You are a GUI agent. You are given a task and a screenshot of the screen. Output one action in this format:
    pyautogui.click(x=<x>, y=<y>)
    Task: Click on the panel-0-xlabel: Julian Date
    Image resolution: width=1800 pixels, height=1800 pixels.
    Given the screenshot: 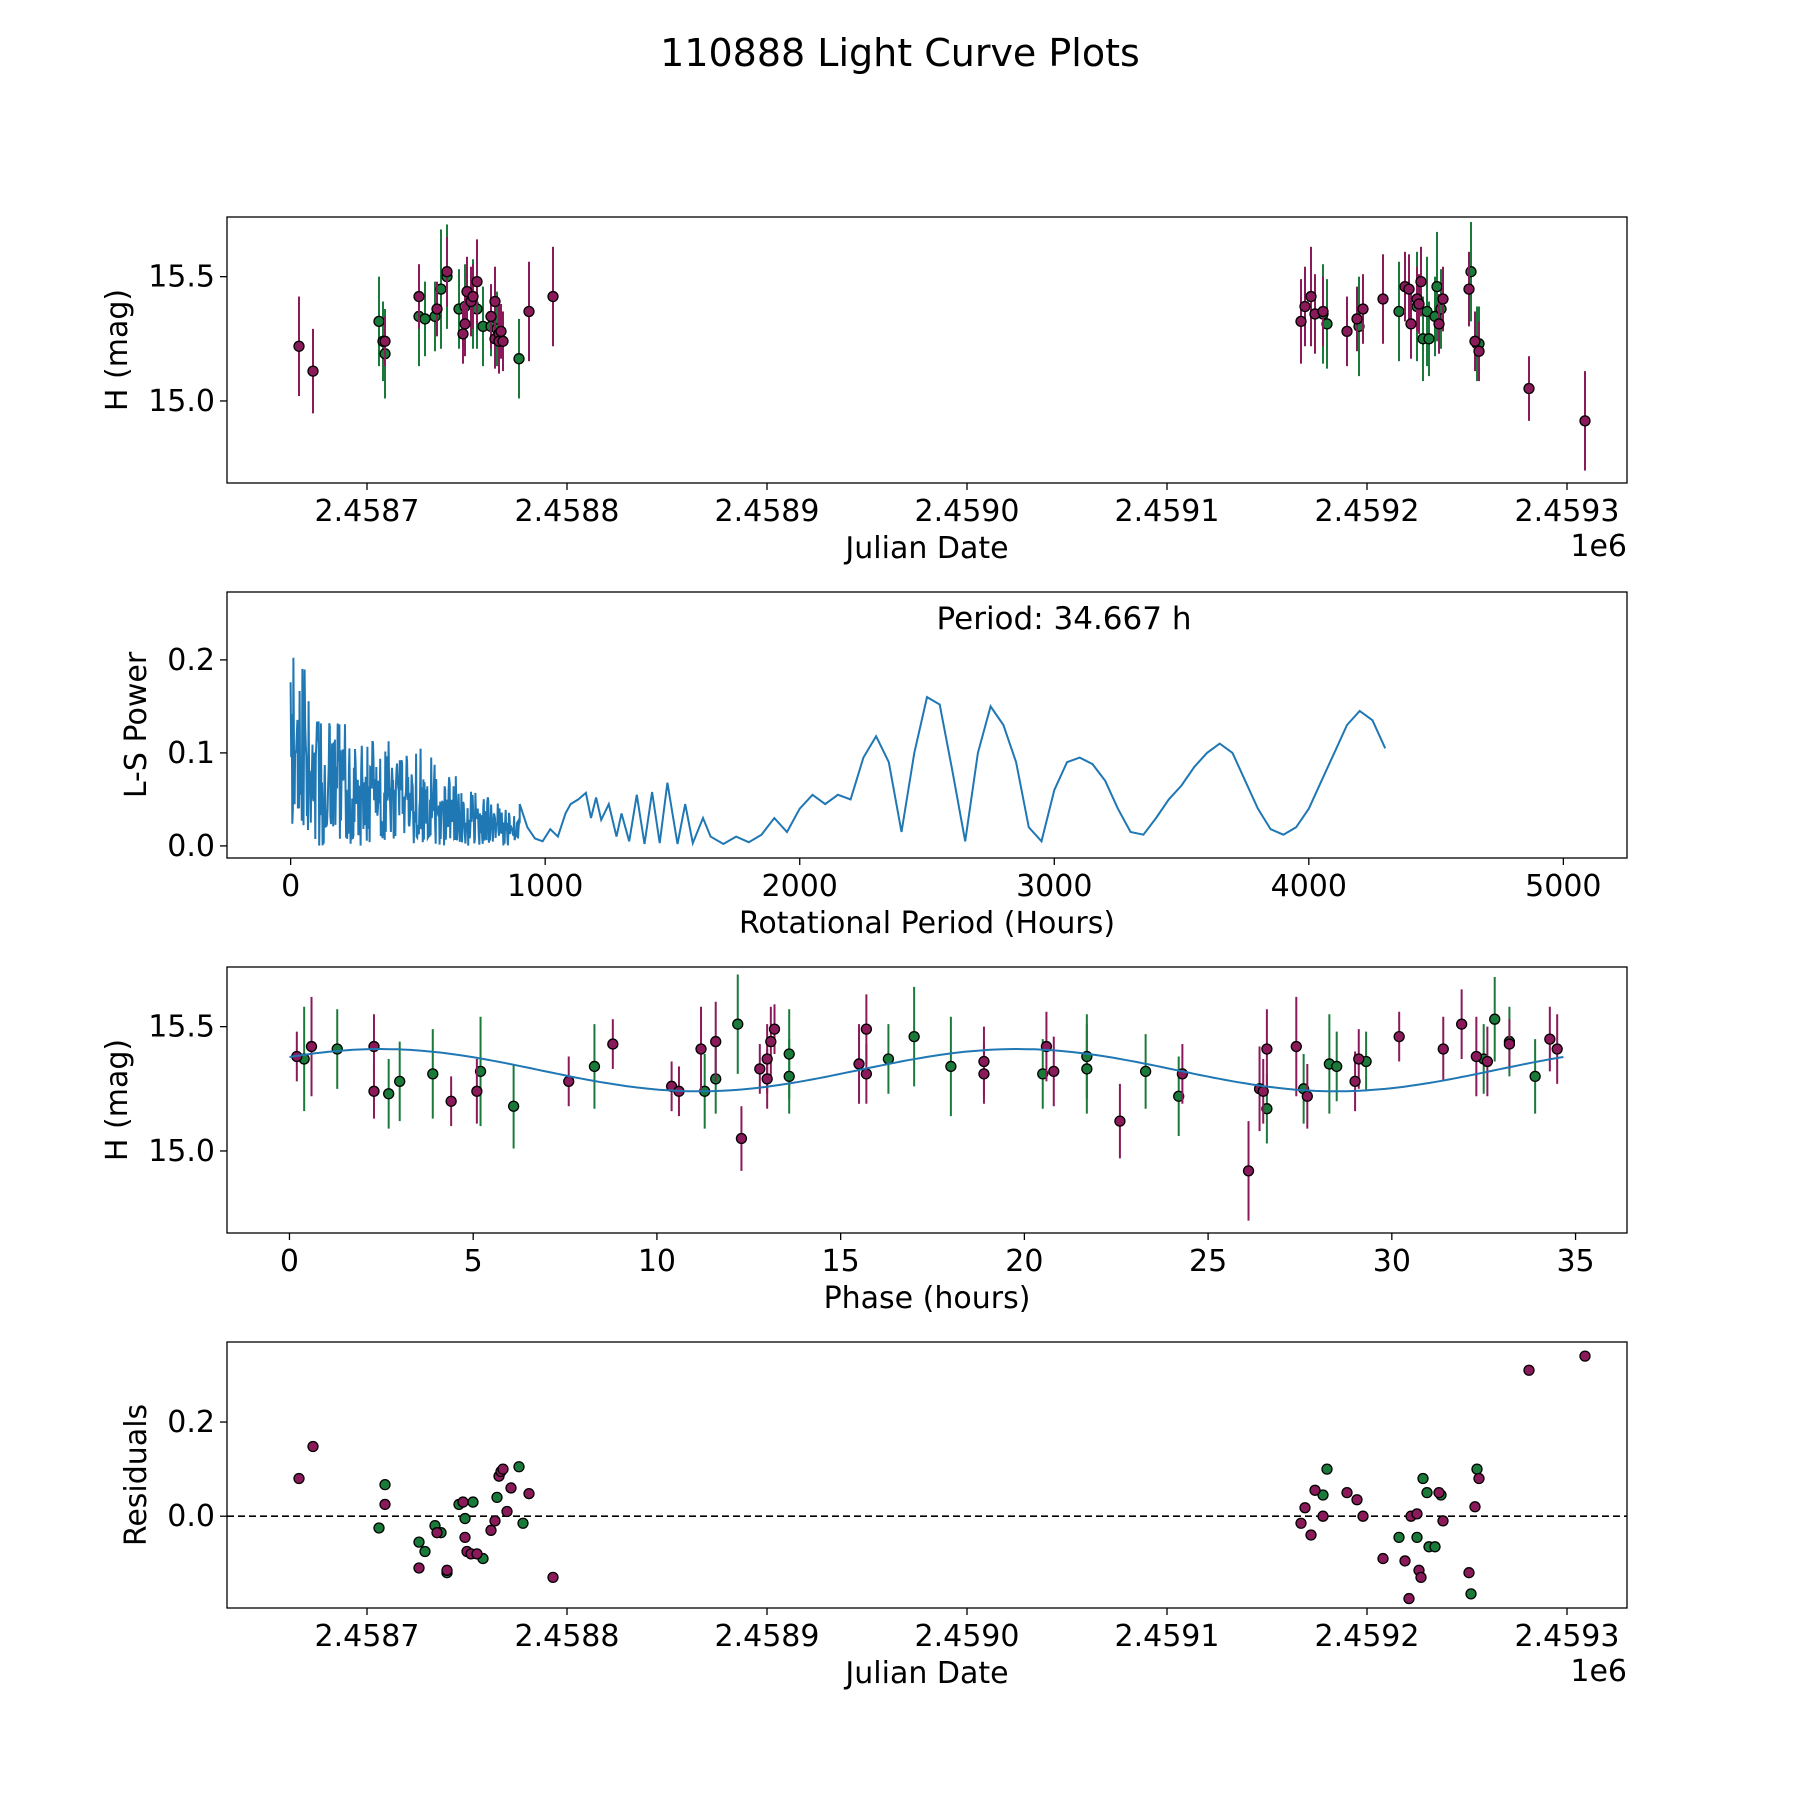 What is the action you would take?
    pyautogui.click(x=925, y=548)
    